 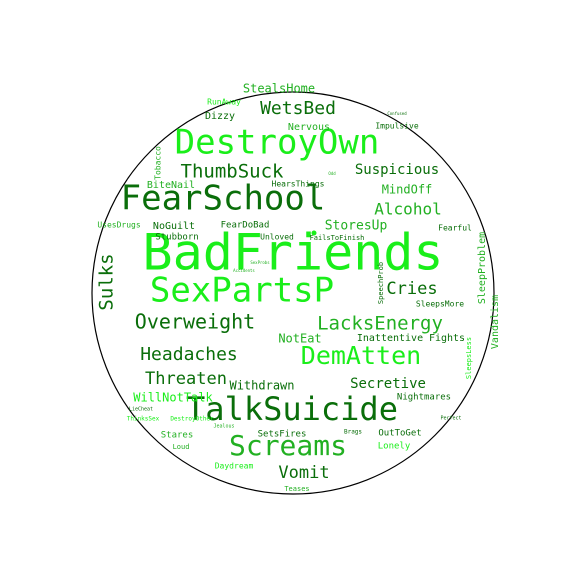 I want to click on word-sulks: Sulks, so click(x=107, y=281).